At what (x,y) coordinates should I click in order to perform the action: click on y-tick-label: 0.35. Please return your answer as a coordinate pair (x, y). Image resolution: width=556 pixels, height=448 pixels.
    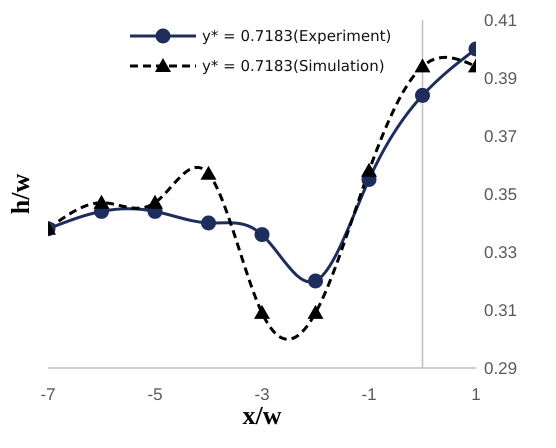
    Looking at the image, I should click on (501, 194).